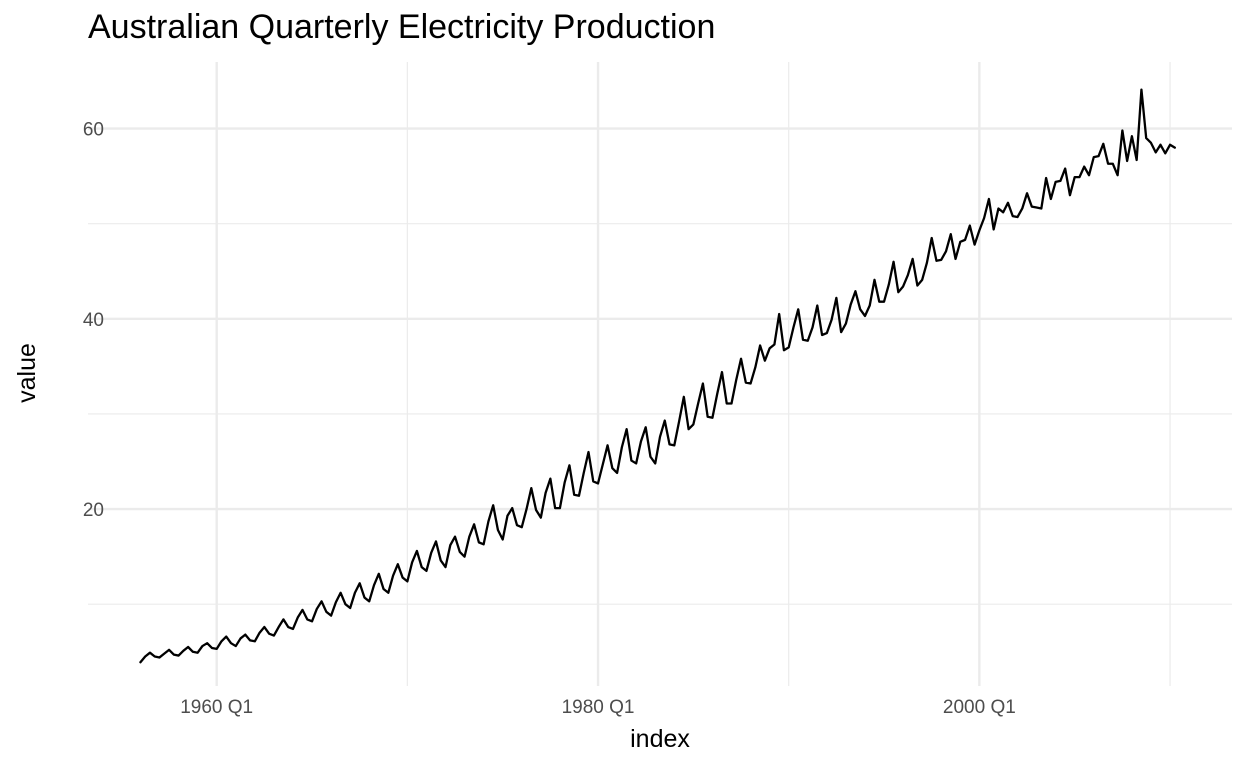 This screenshot has height=768, width=1248. What do you see at coordinates (216, 707) in the screenshot?
I see `x-tick-label-0: 1960 Q1` at bounding box center [216, 707].